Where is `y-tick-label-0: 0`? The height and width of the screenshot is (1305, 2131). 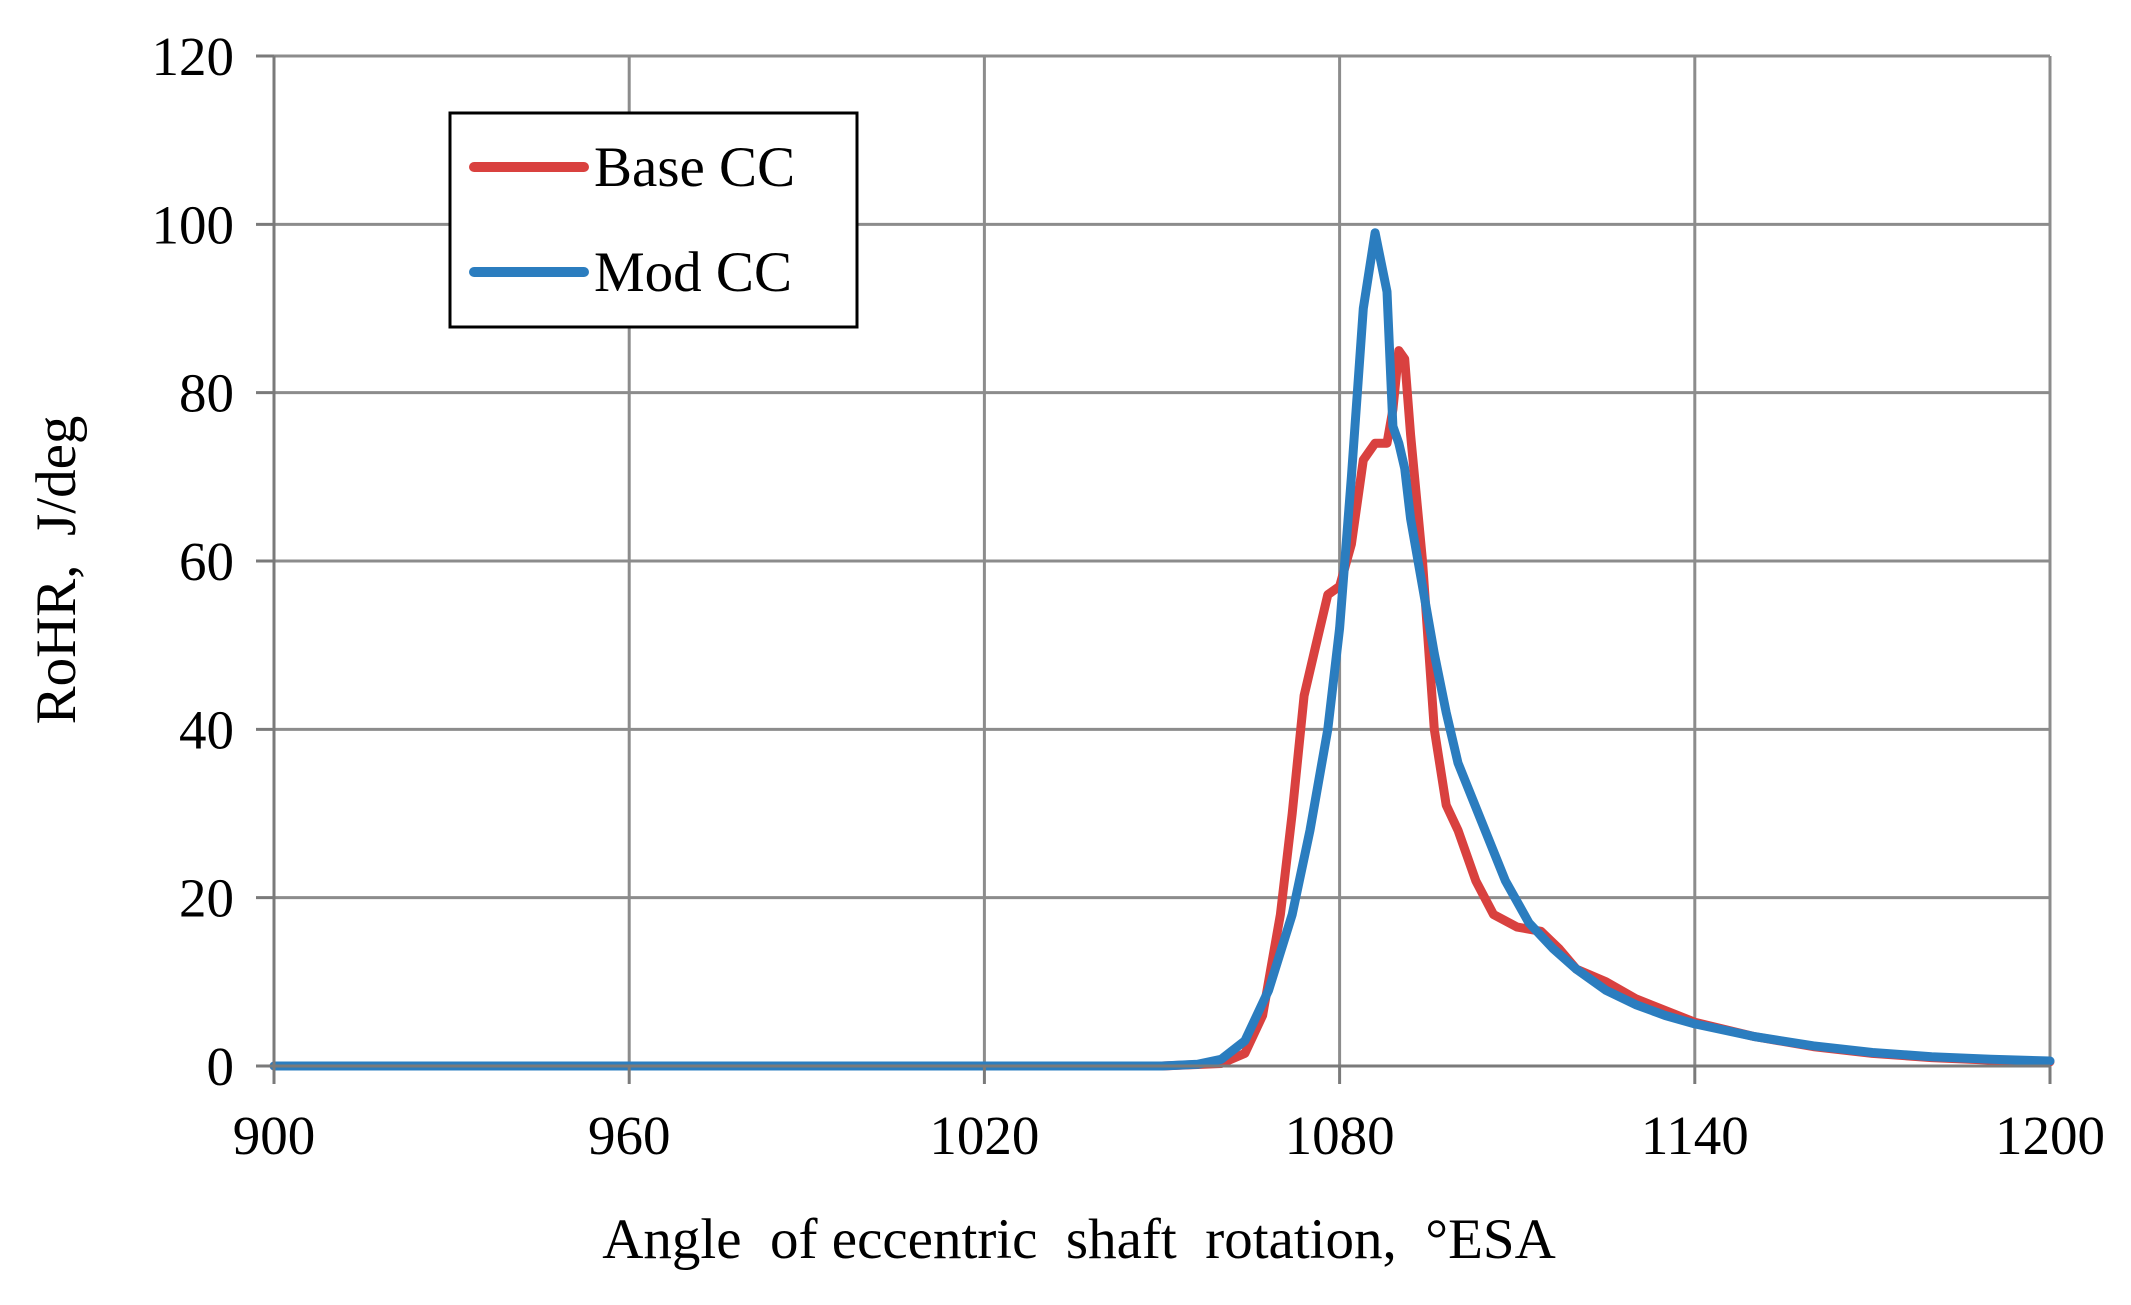 y-tick-label-0: 0 is located at coordinates (221, 1066).